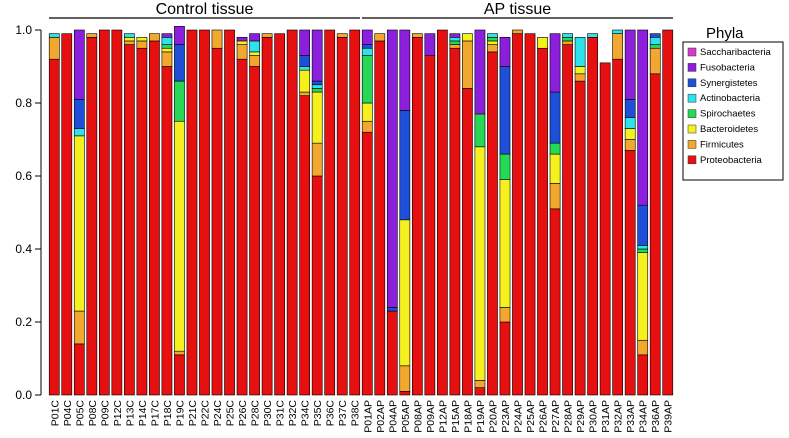 The image size is (789, 438). Describe the element at coordinates (728, 67) in the screenshot. I see `legend-label: Fusobacteria` at that location.